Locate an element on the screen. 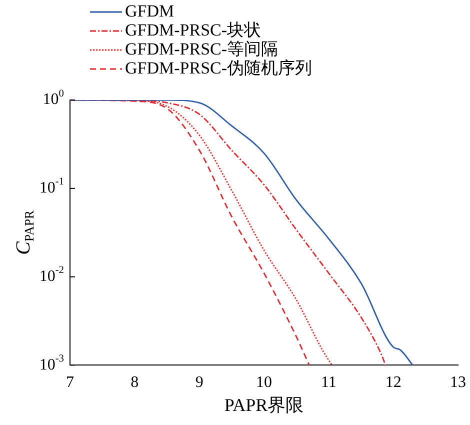  x-tick-label: 9 is located at coordinates (199, 383).